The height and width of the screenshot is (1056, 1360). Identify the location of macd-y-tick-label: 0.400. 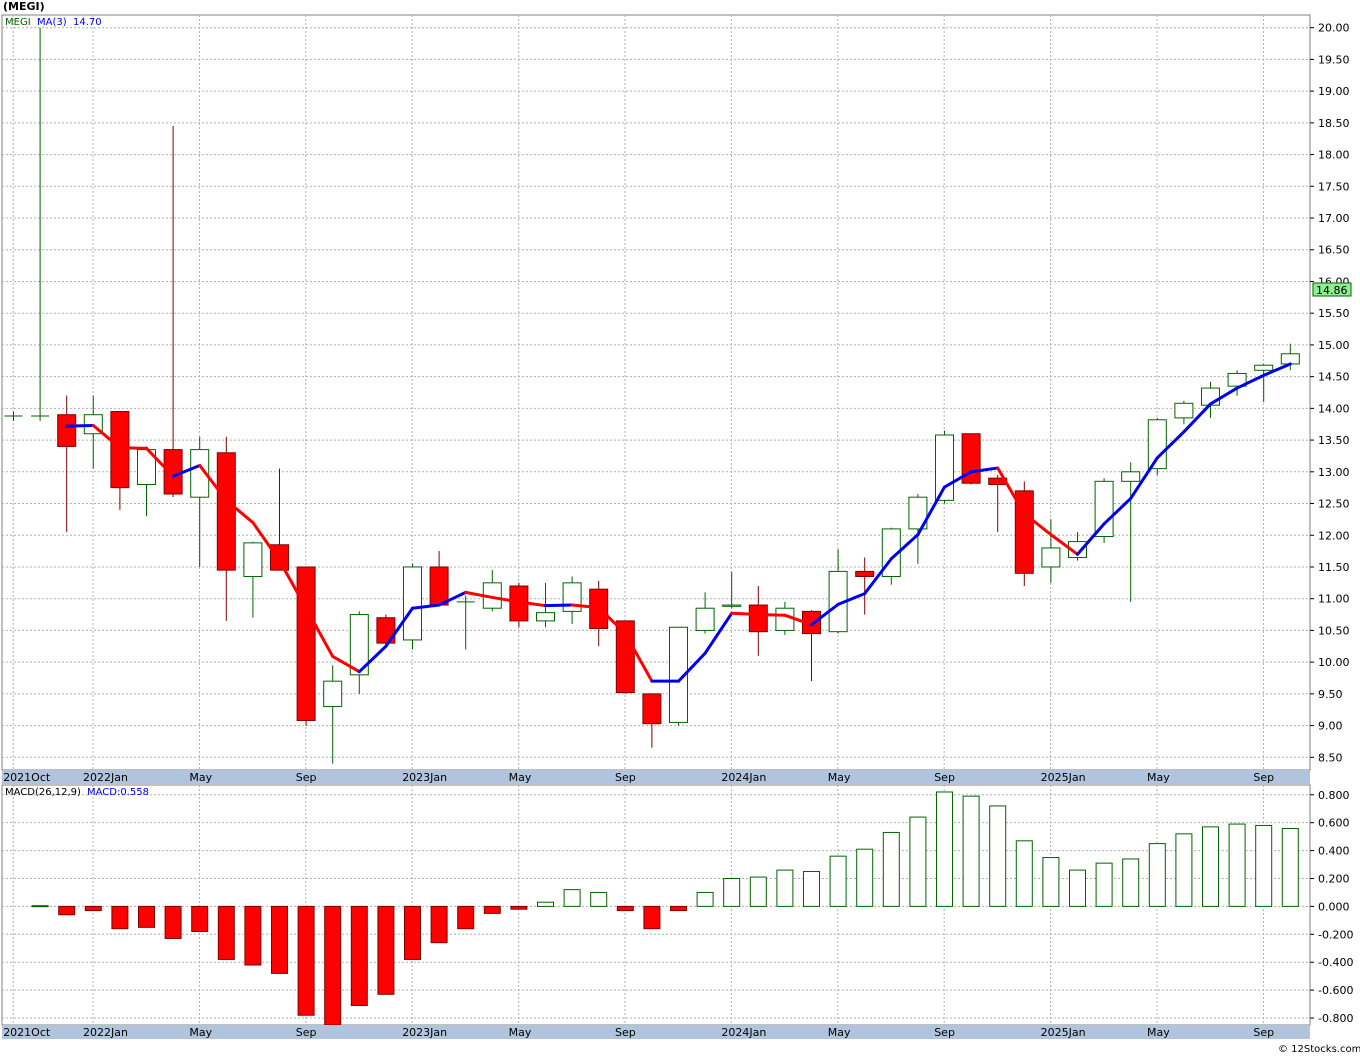
(1334, 851).